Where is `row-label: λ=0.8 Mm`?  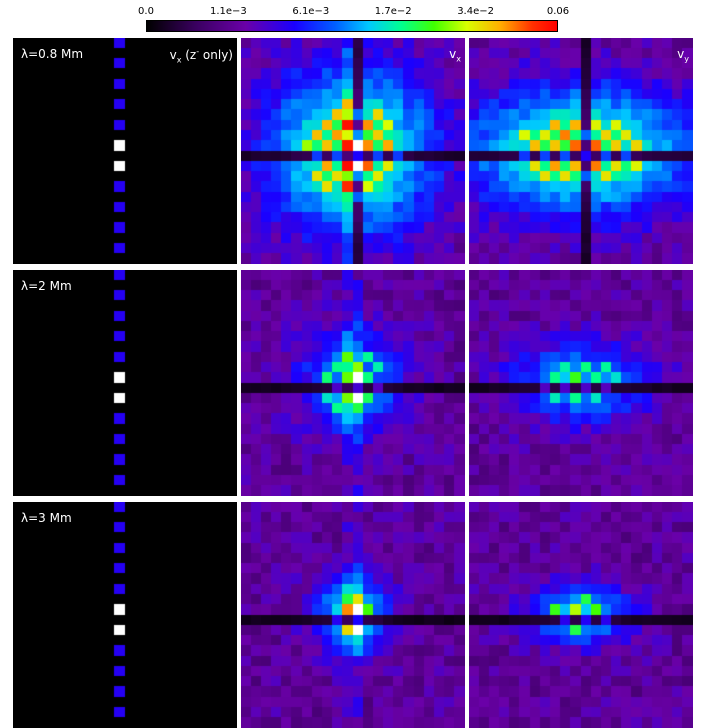
row-label: λ=0.8 Mm is located at coordinates (52, 54).